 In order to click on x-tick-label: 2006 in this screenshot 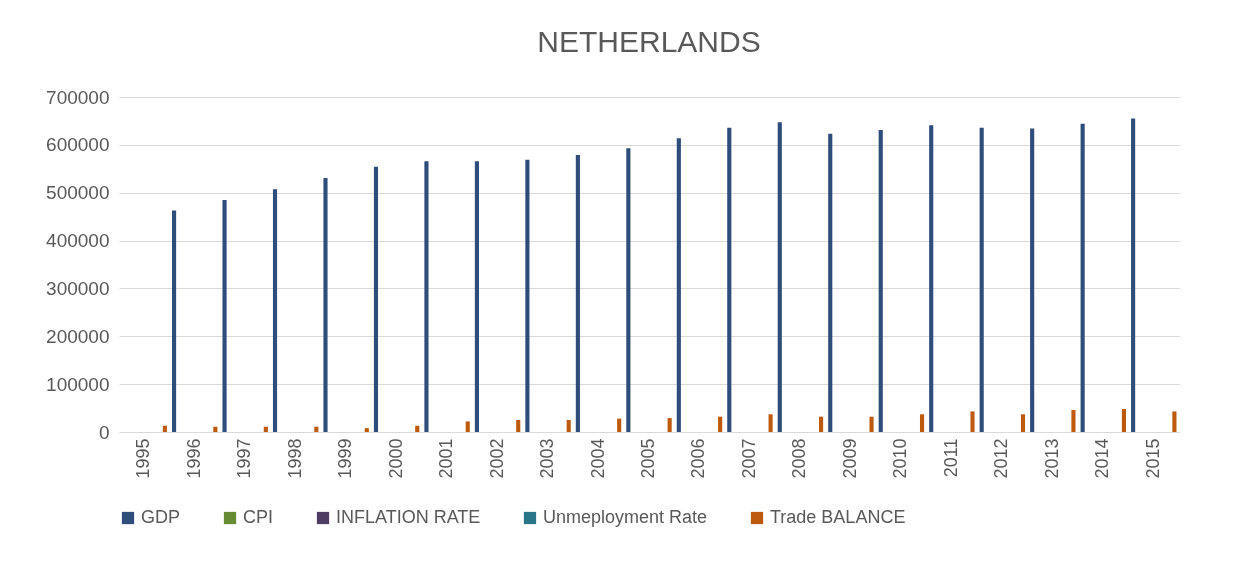, I will do `click(698, 458)`.